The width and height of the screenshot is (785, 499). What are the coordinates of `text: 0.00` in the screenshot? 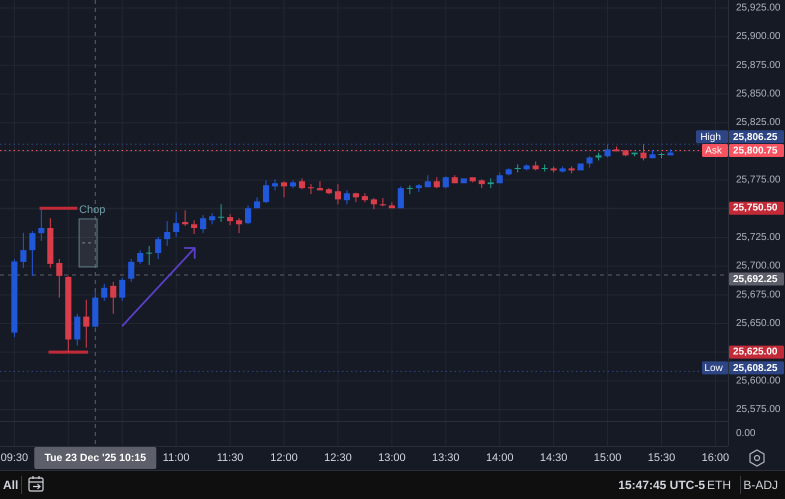 It's located at (746, 433).